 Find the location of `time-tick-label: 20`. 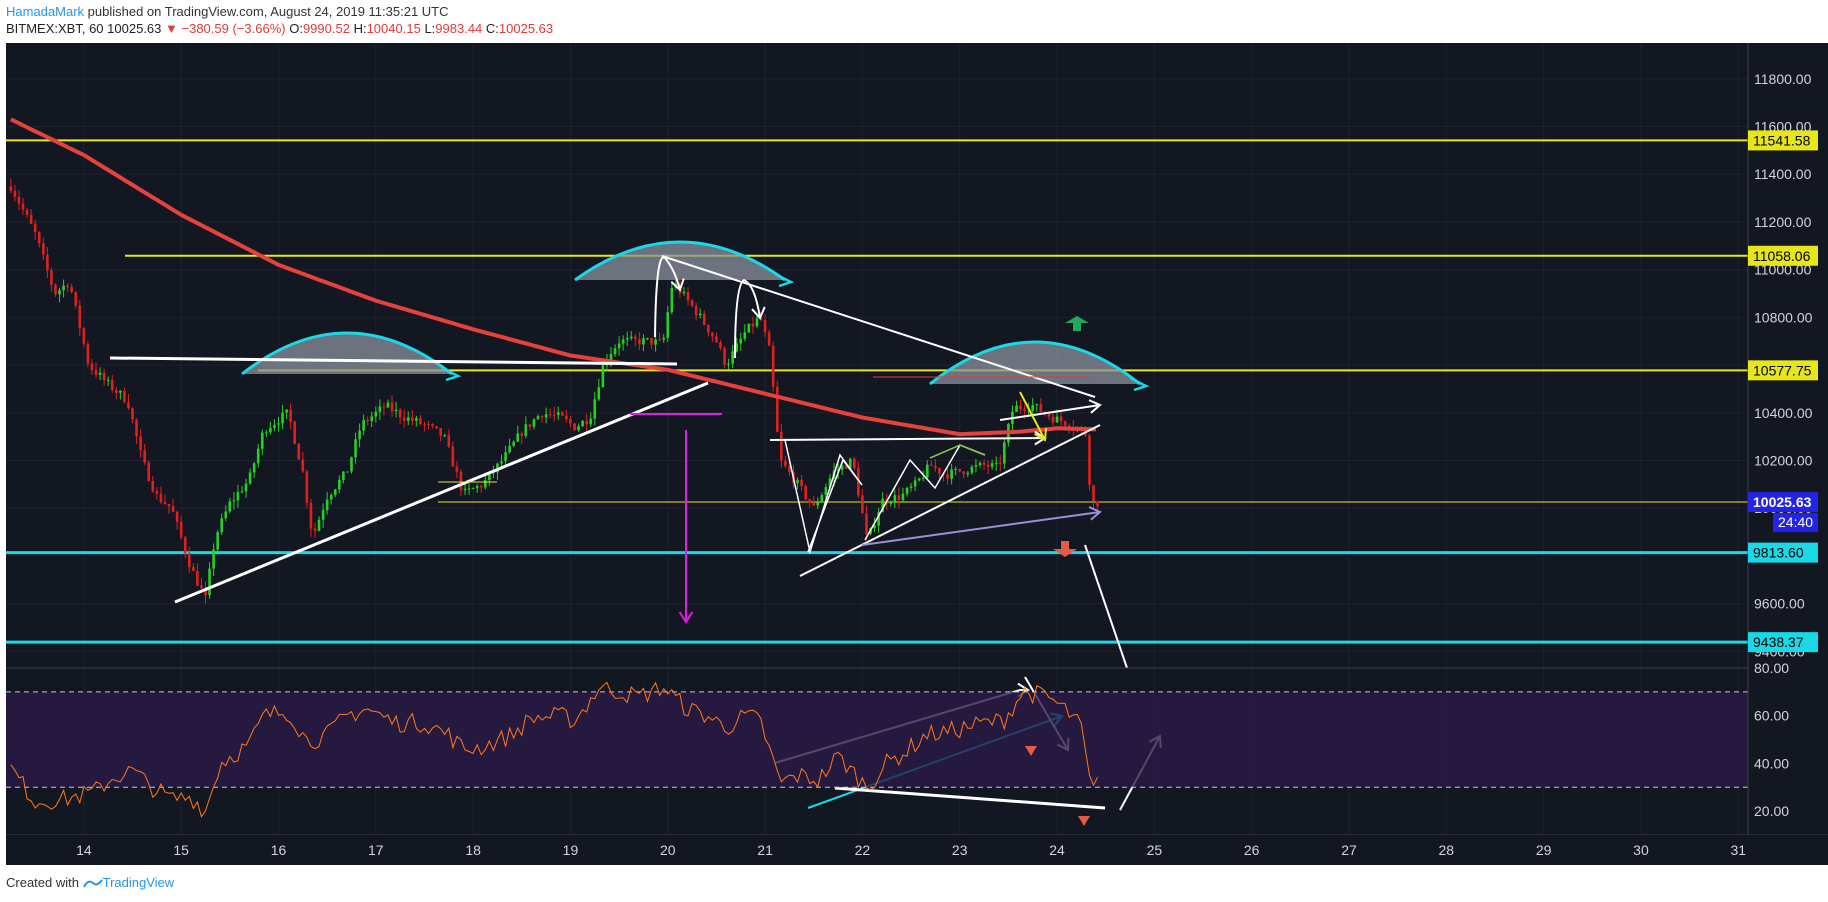

time-tick-label: 20 is located at coordinates (668, 850).